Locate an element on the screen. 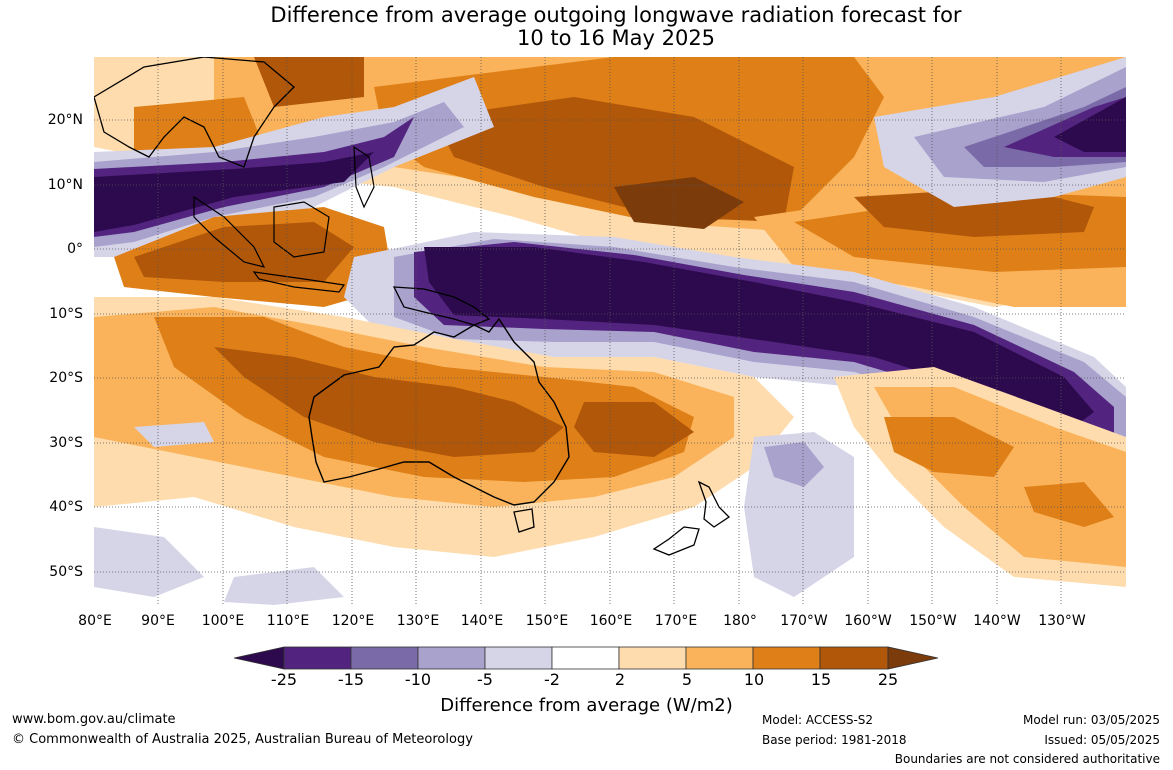 The height and width of the screenshot is (770, 1173). lon-label-140e: 140°E is located at coordinates (482, 621).